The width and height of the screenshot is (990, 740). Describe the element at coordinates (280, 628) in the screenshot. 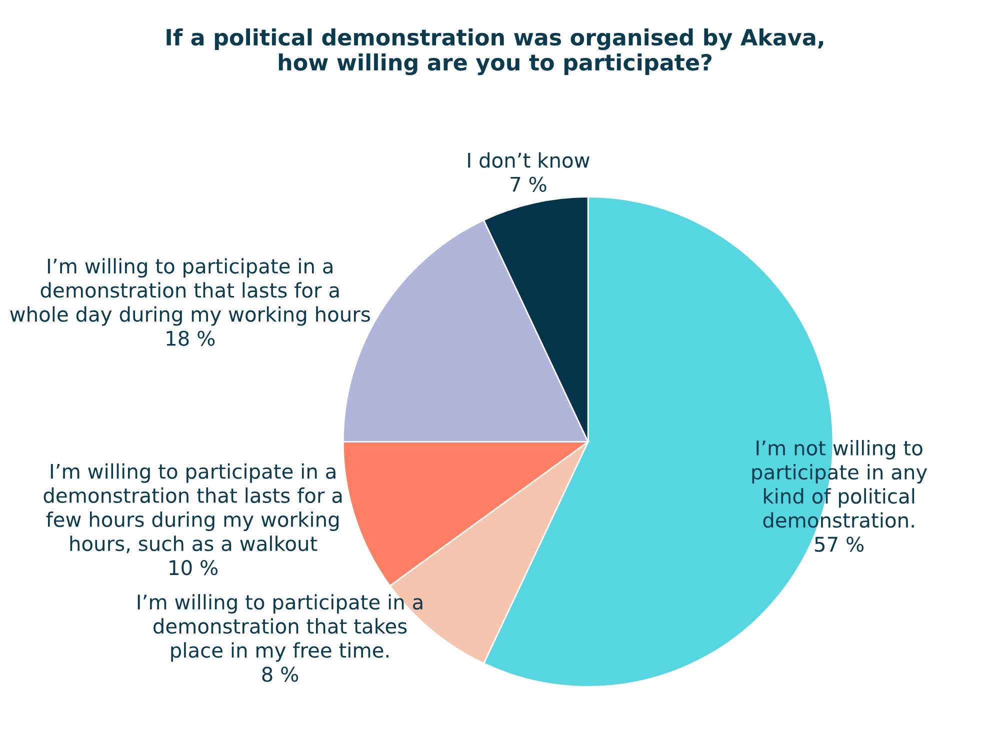

I see `slice-label: I’m willing to participate in a demonstration that takes place in my free time.` at that location.